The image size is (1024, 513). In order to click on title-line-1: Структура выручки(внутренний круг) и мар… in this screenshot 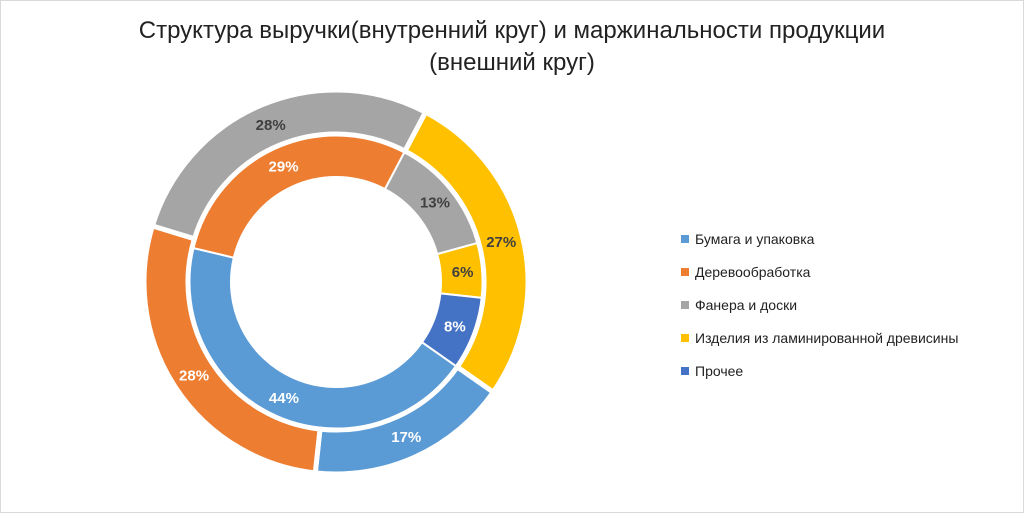, I will do `click(512, 30)`.